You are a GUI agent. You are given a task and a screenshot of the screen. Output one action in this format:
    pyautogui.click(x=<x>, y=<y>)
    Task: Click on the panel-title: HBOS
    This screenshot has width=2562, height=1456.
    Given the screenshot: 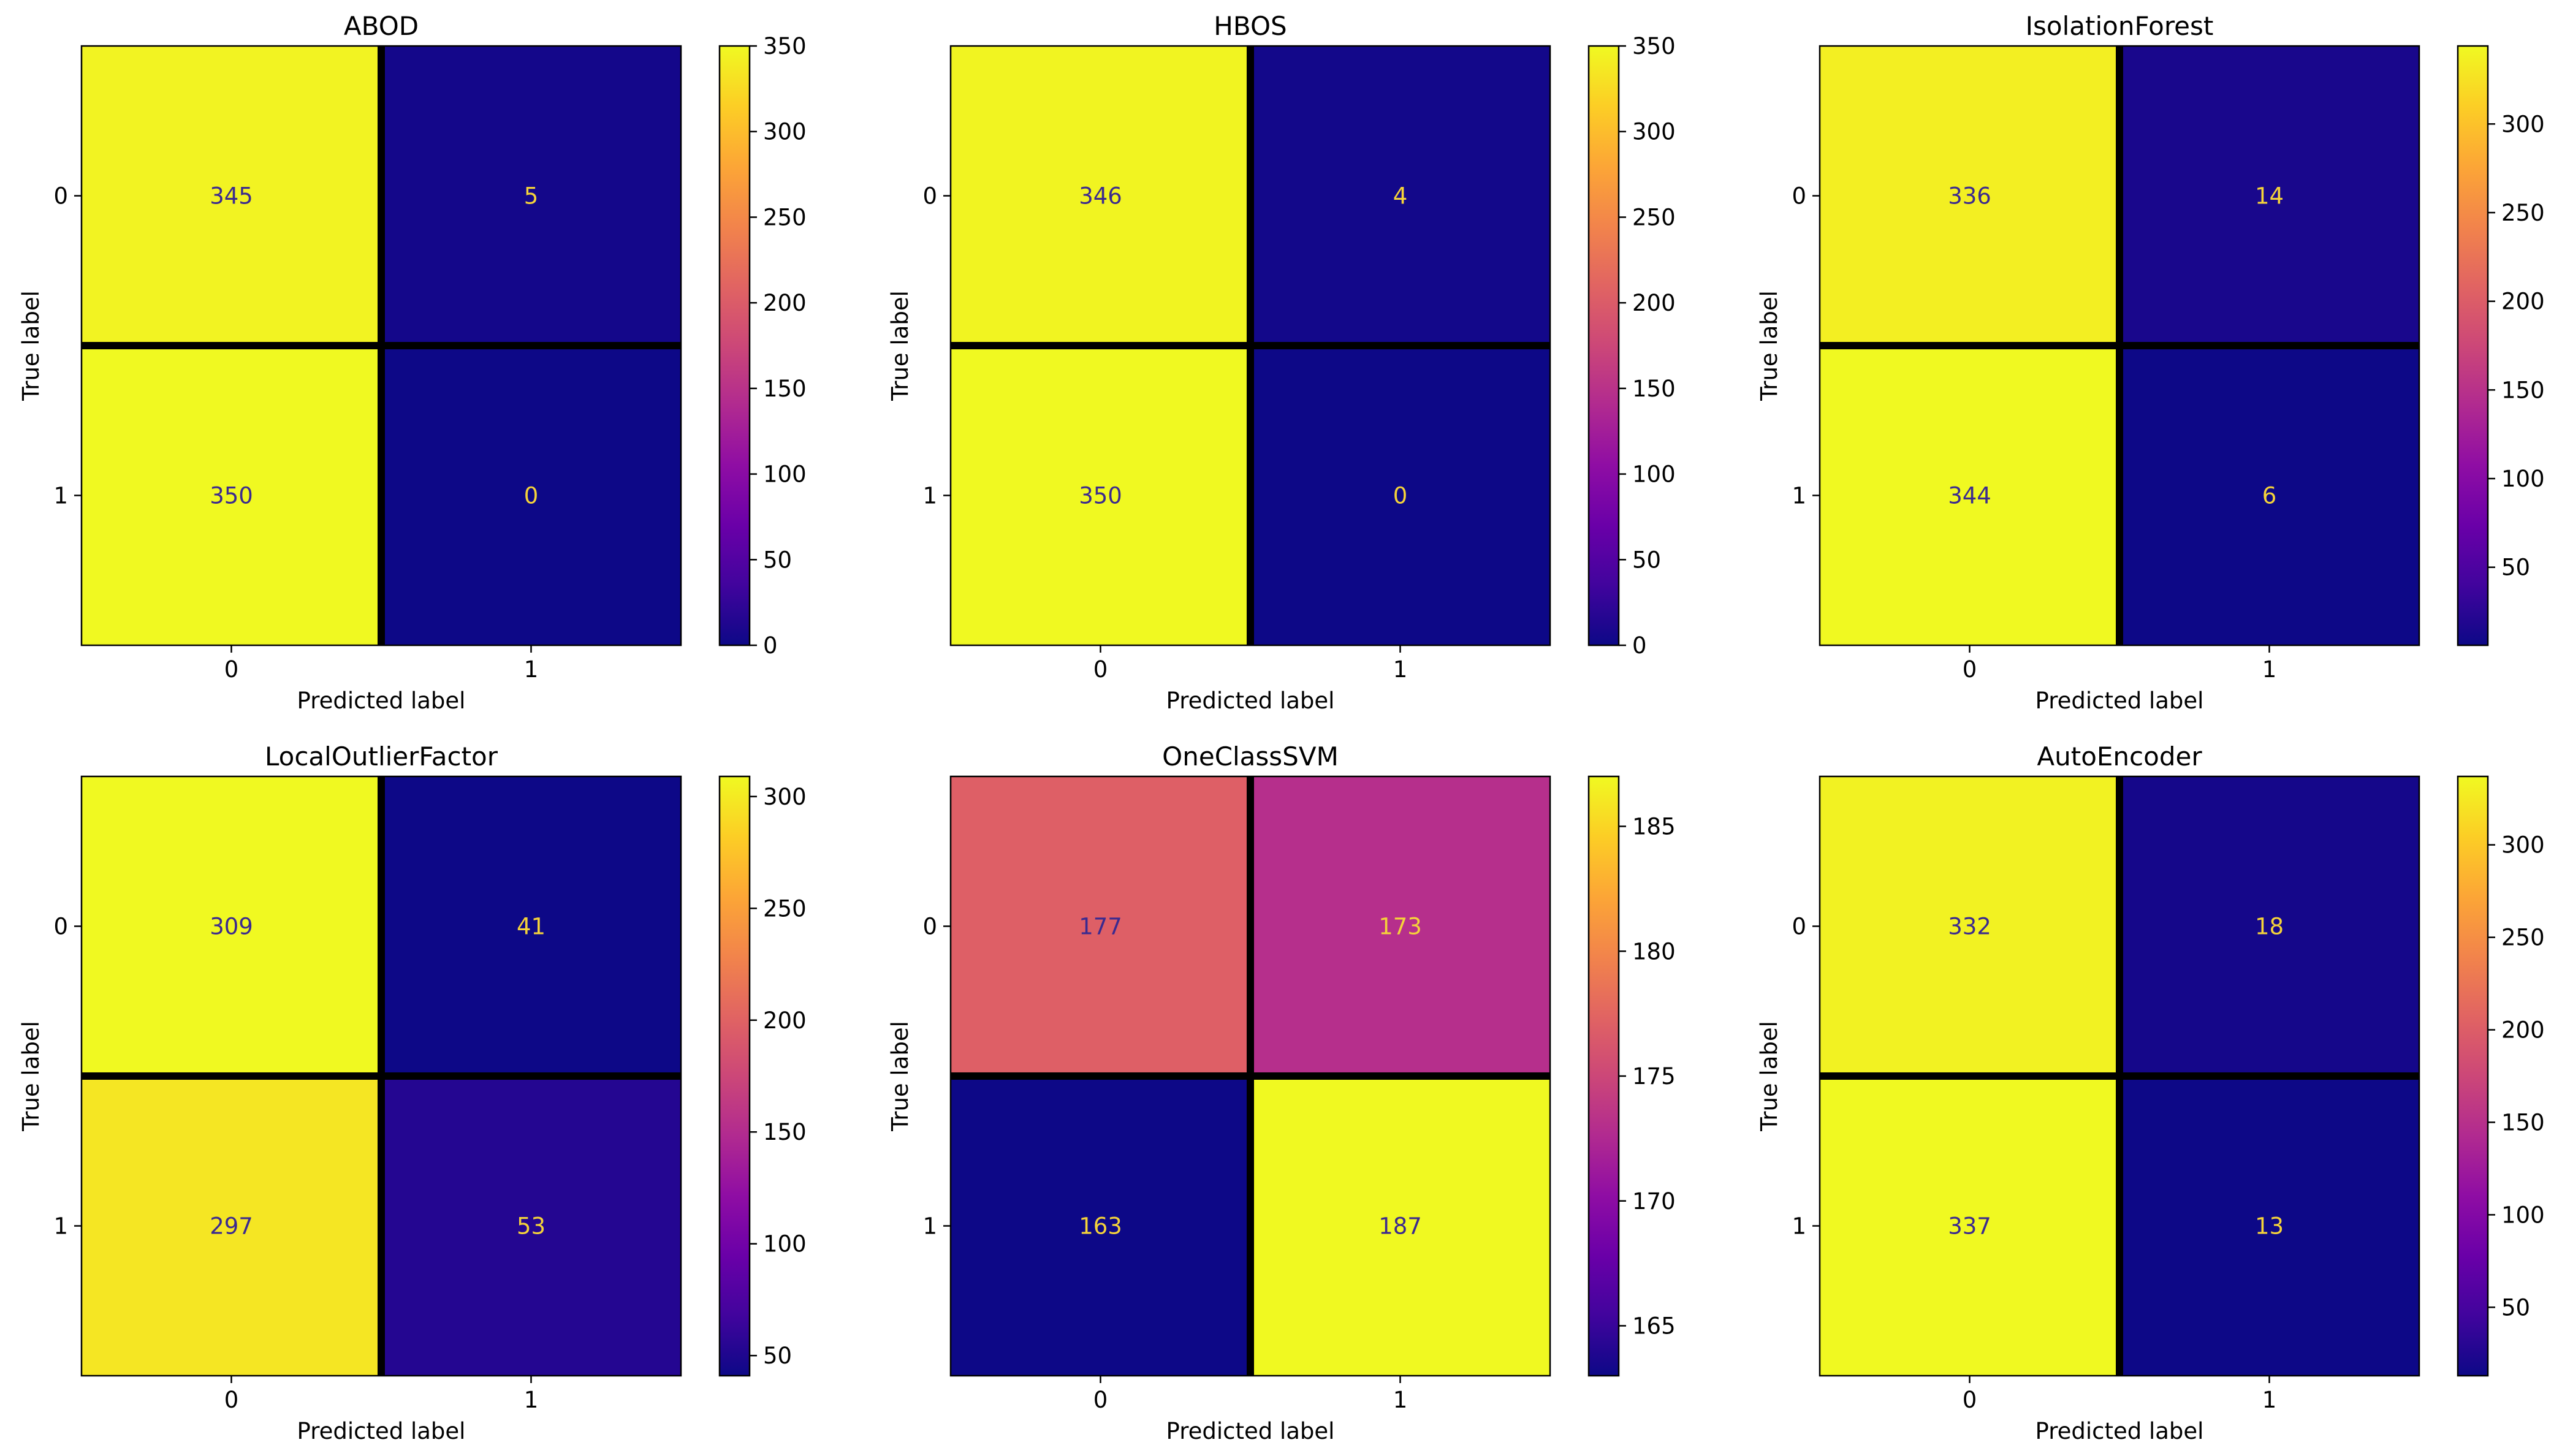 What is the action you would take?
    pyautogui.click(x=1250, y=26)
    